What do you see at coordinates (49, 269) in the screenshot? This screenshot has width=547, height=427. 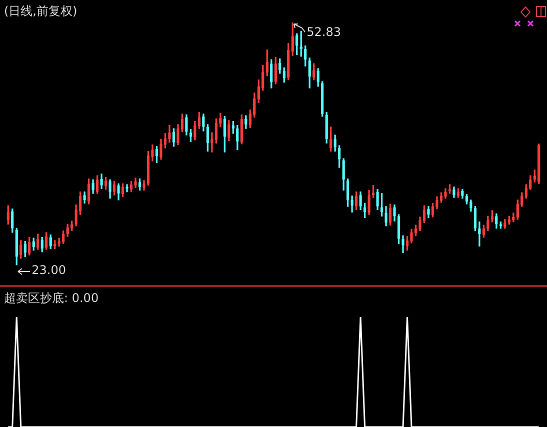 I see `annotation: 23.00` at bounding box center [49, 269].